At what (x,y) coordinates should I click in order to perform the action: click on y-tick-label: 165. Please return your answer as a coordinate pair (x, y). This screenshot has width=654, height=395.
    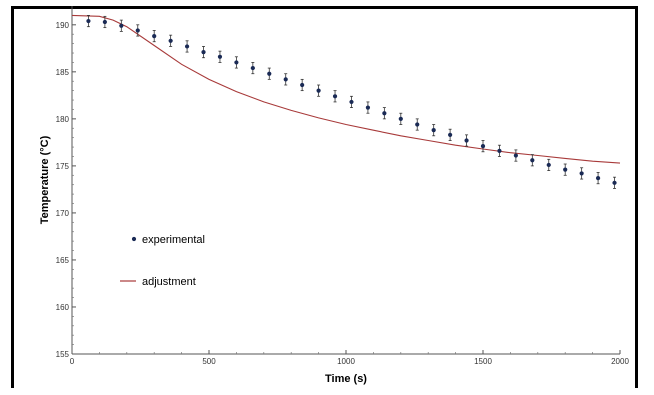
    Looking at the image, I should click on (63, 260).